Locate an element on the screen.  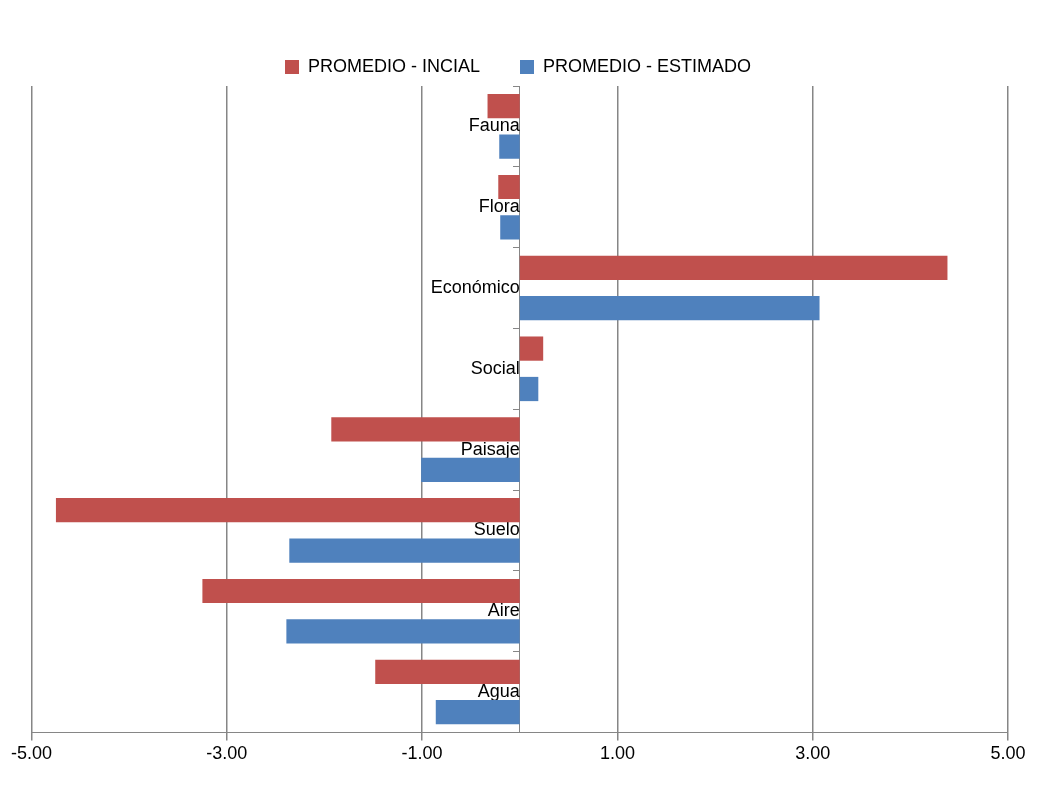
y-tick-label: Fauna is located at coordinates (494, 125).